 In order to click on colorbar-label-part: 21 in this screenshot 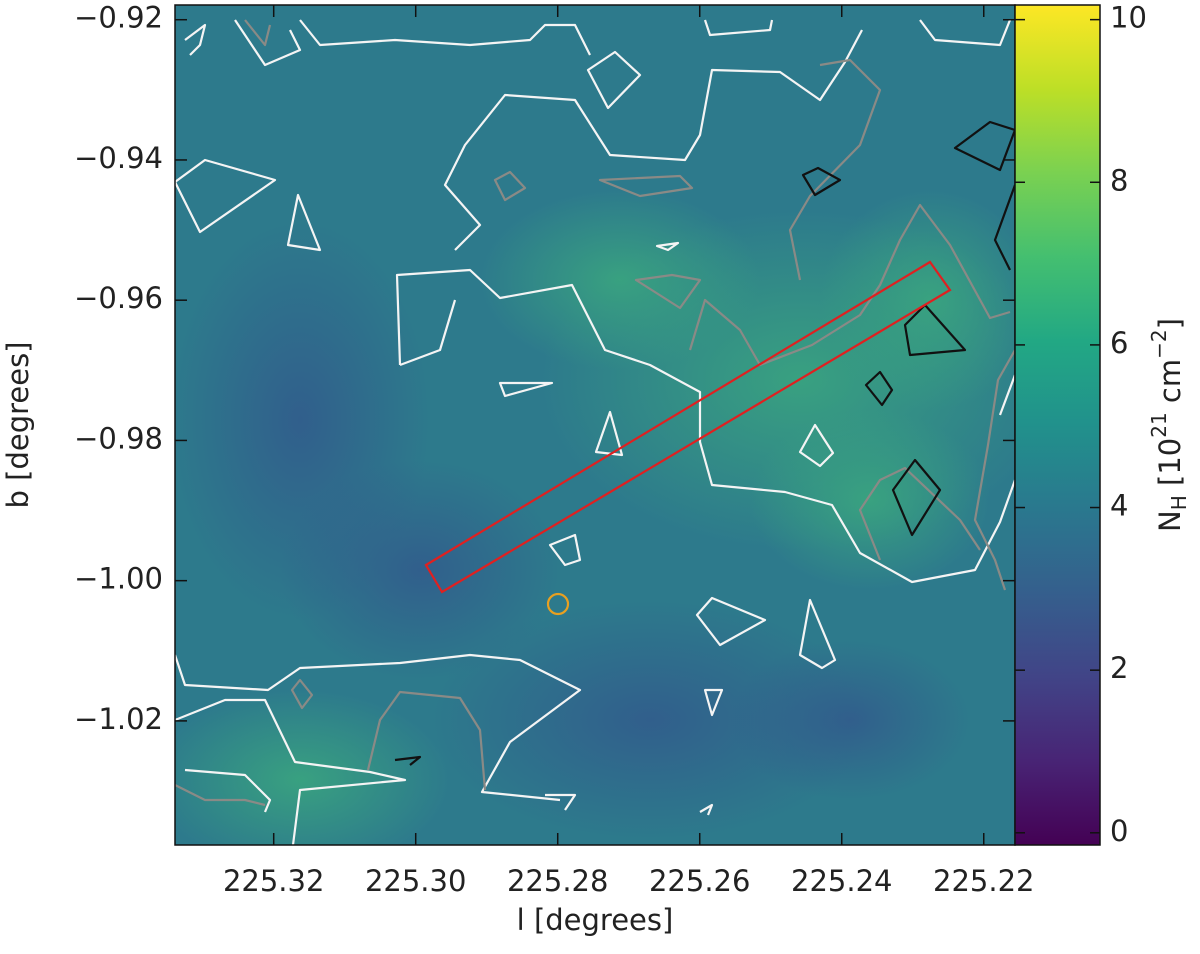, I will do `click(1159, 424)`.